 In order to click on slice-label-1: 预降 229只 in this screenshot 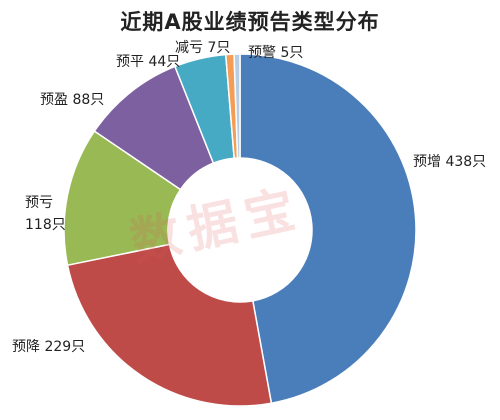, I will do `click(48, 347)`.